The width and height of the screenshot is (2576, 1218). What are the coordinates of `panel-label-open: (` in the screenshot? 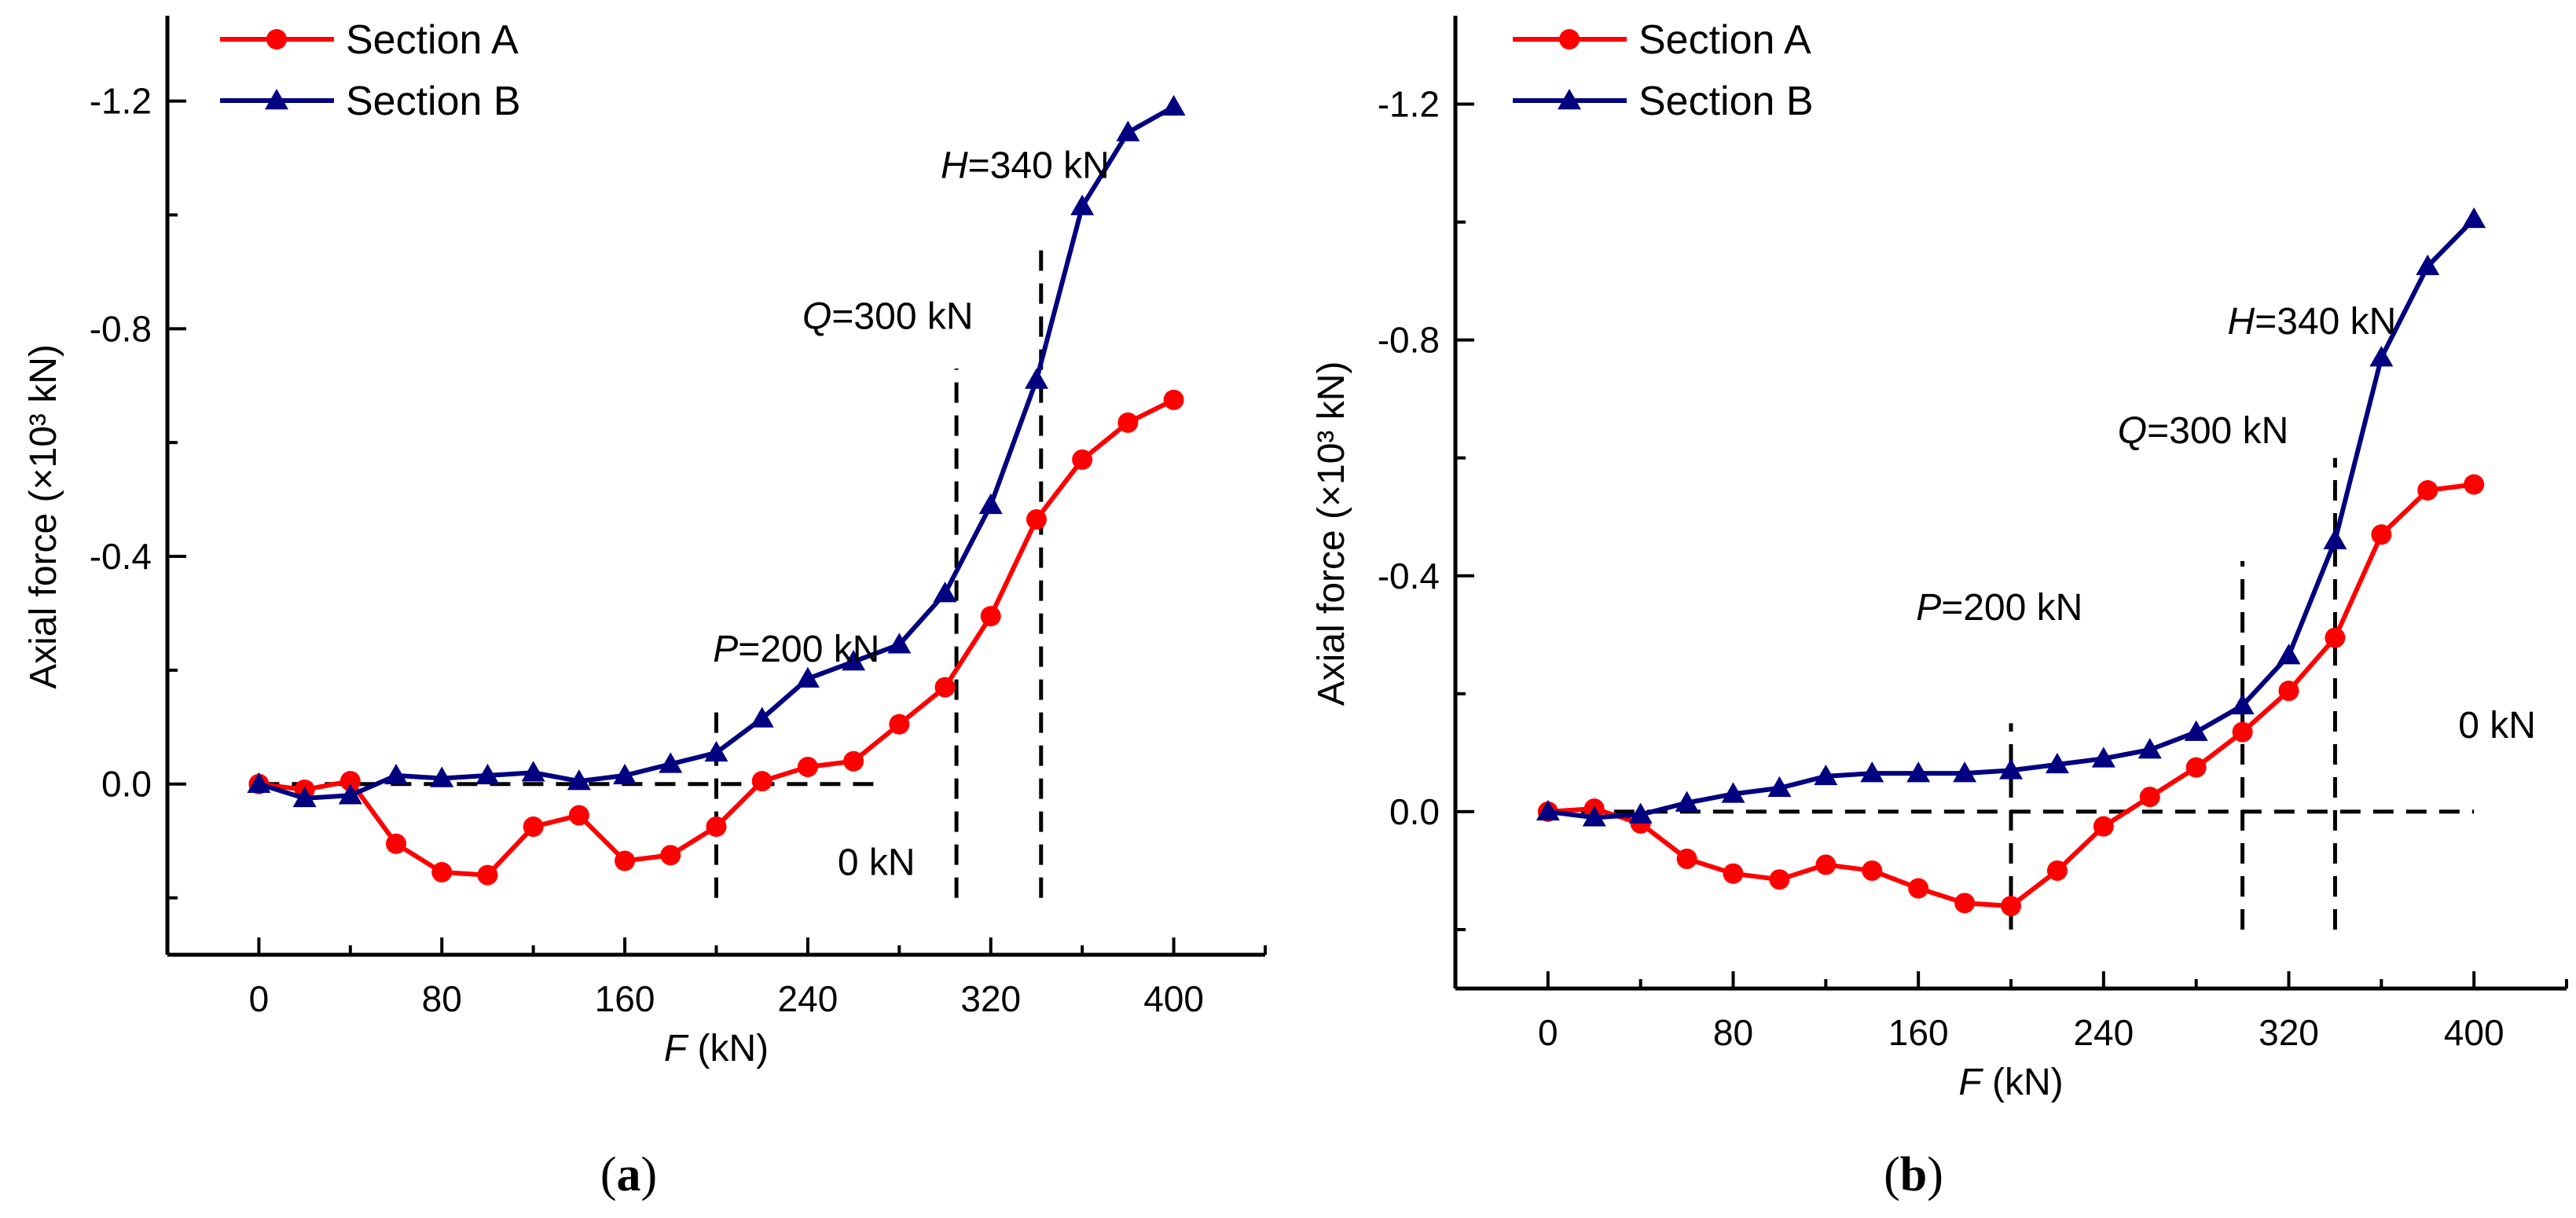 It's located at (1892, 1174).